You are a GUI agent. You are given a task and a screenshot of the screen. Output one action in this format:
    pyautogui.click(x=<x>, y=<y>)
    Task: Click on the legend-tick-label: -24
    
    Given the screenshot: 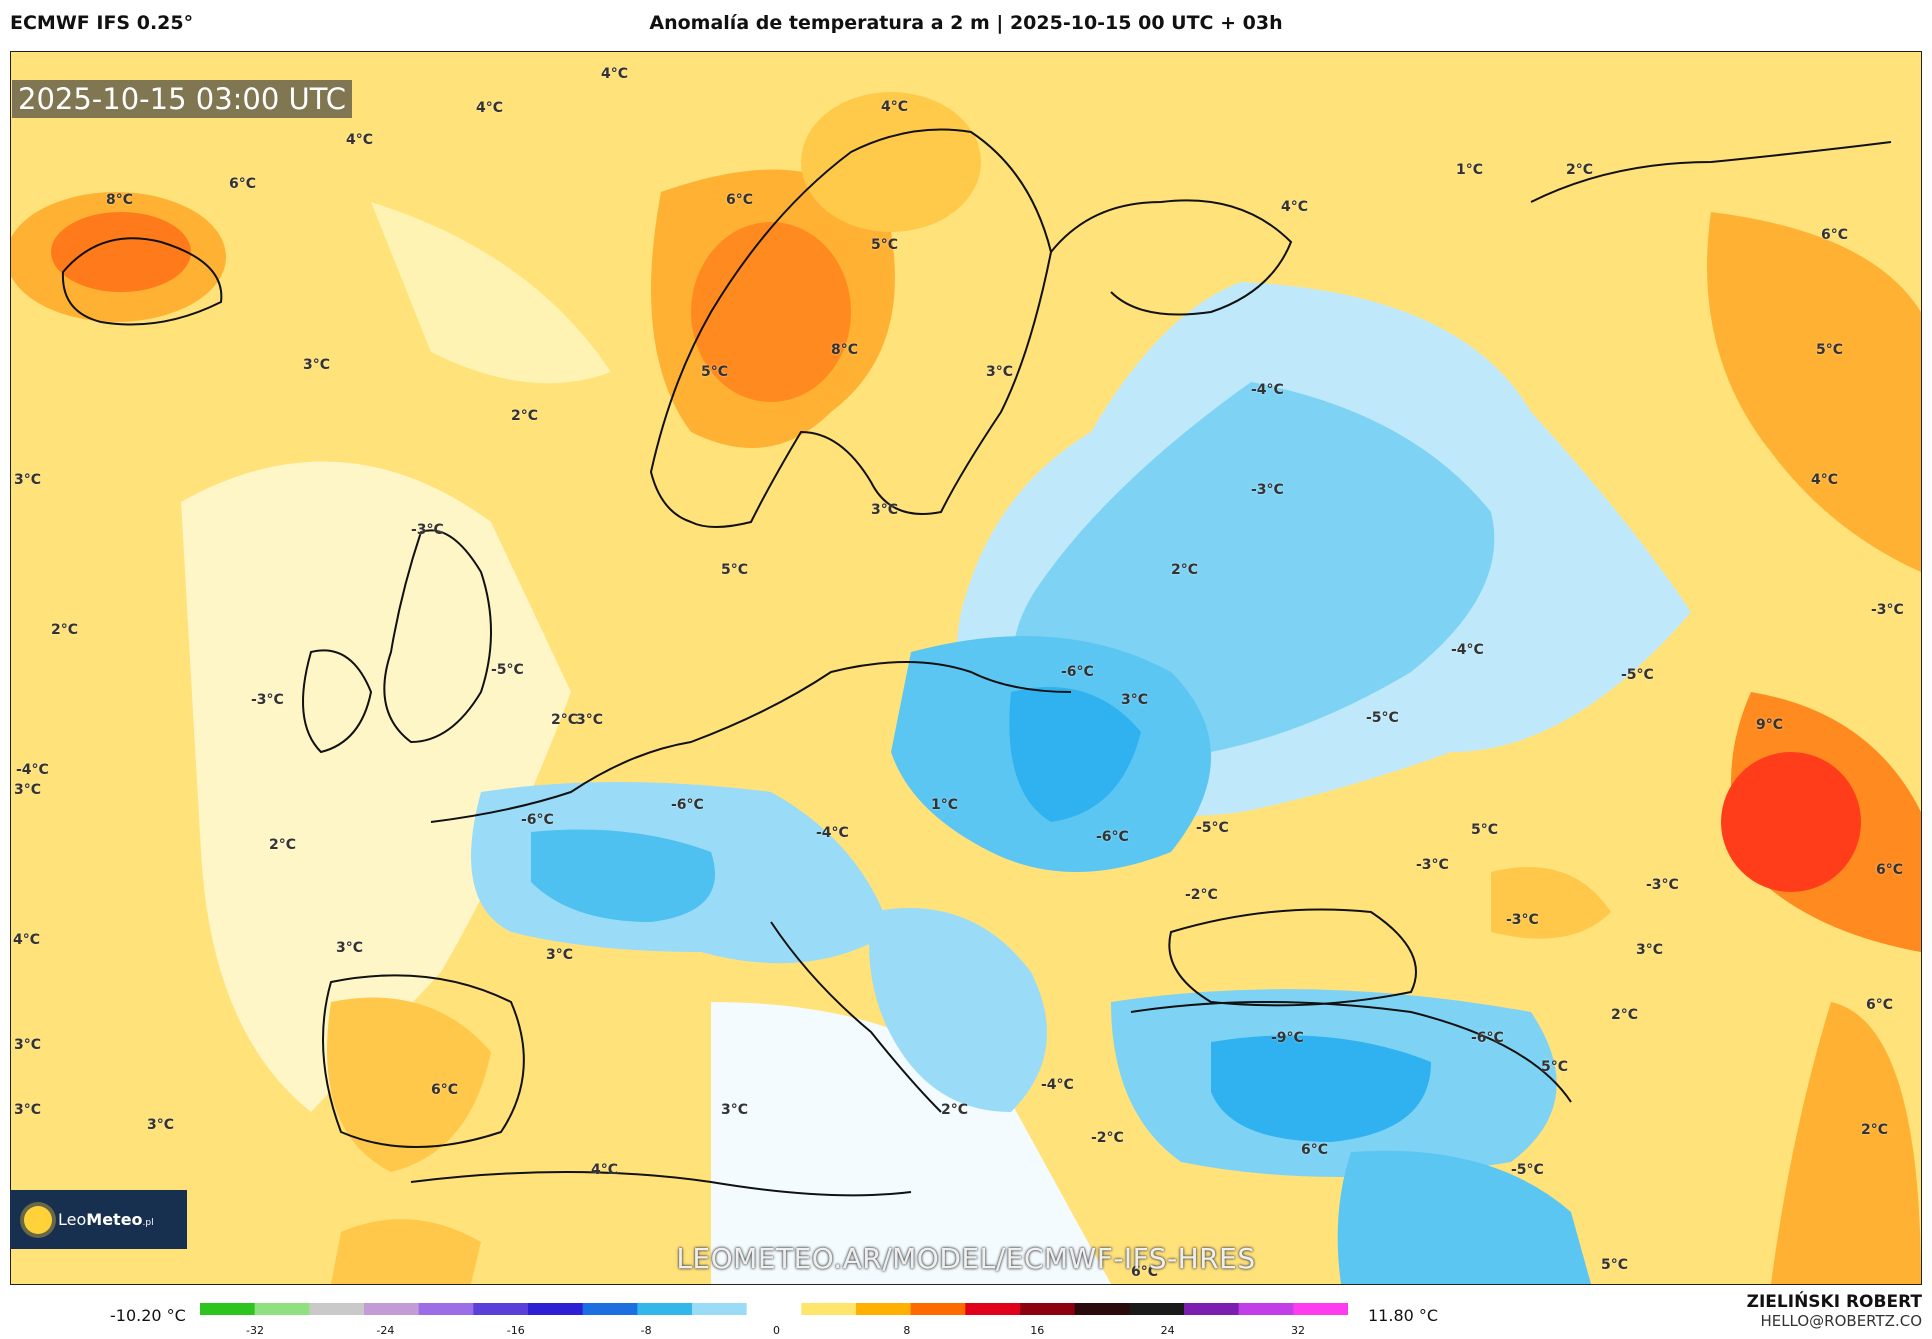 What is the action you would take?
    pyautogui.click(x=385, y=1330)
    